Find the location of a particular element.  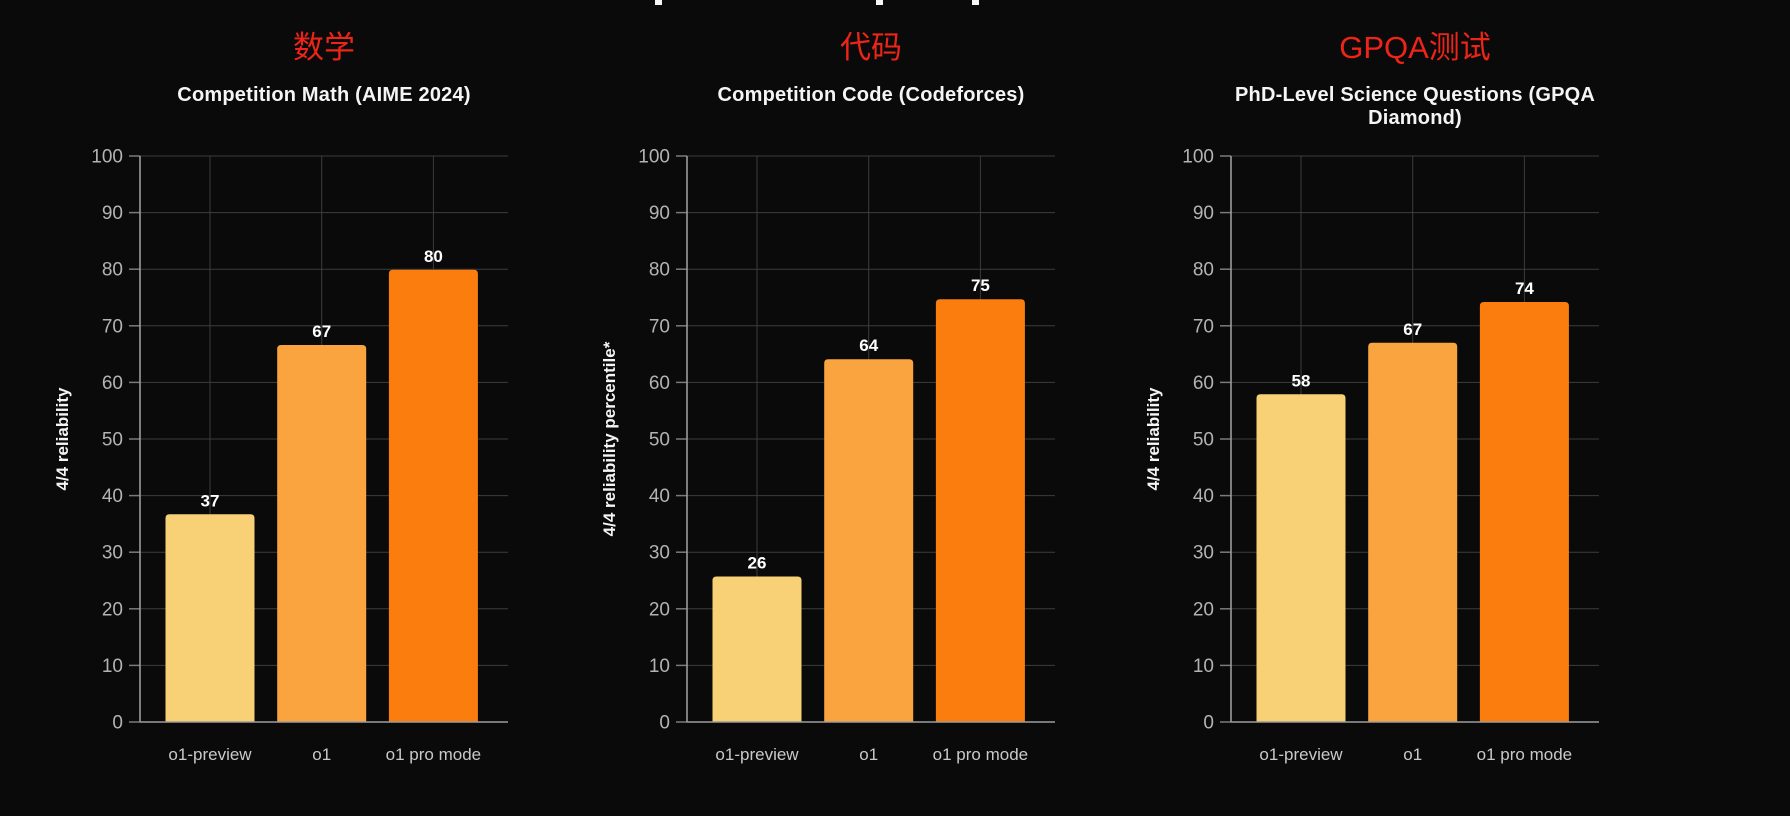

bar-value-label: 37 is located at coordinates (210, 500).